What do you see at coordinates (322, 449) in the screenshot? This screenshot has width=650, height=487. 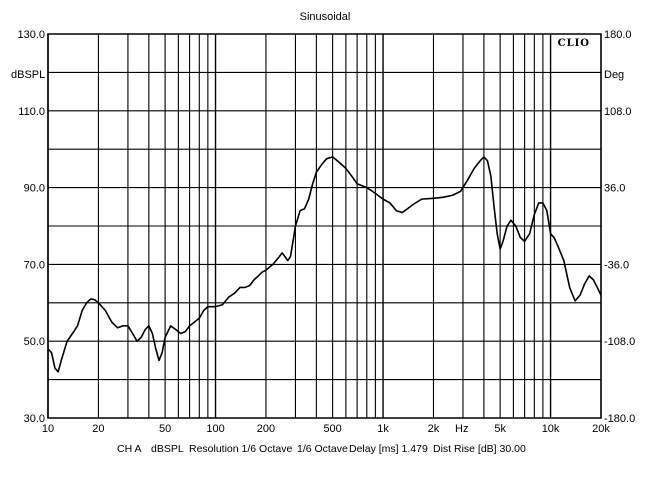 I see `footer-smoothing: 1/6 Octave` at bounding box center [322, 449].